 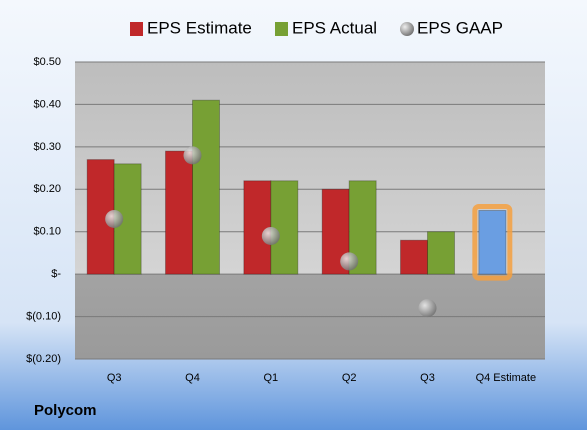 I want to click on y-tick-label: $0.40, so click(x=47, y=104).